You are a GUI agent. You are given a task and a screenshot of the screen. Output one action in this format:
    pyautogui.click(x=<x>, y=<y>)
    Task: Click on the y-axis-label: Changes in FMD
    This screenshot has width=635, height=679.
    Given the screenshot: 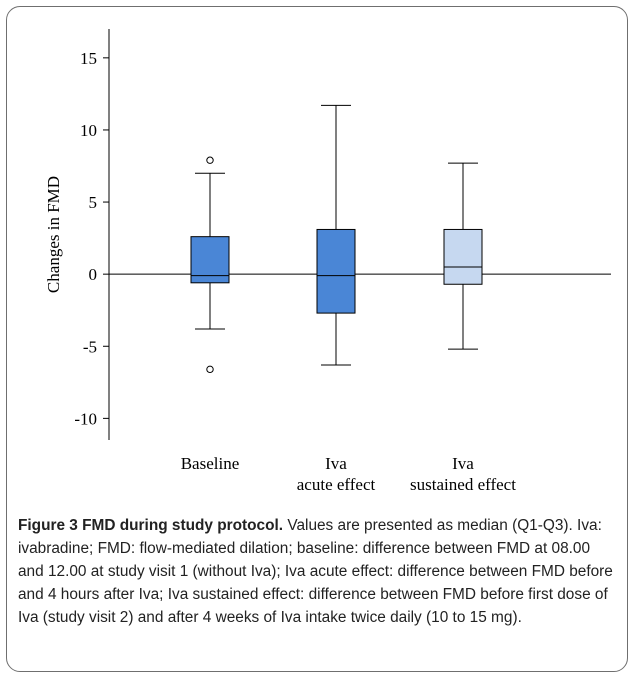 What is the action you would take?
    pyautogui.click(x=53, y=234)
    